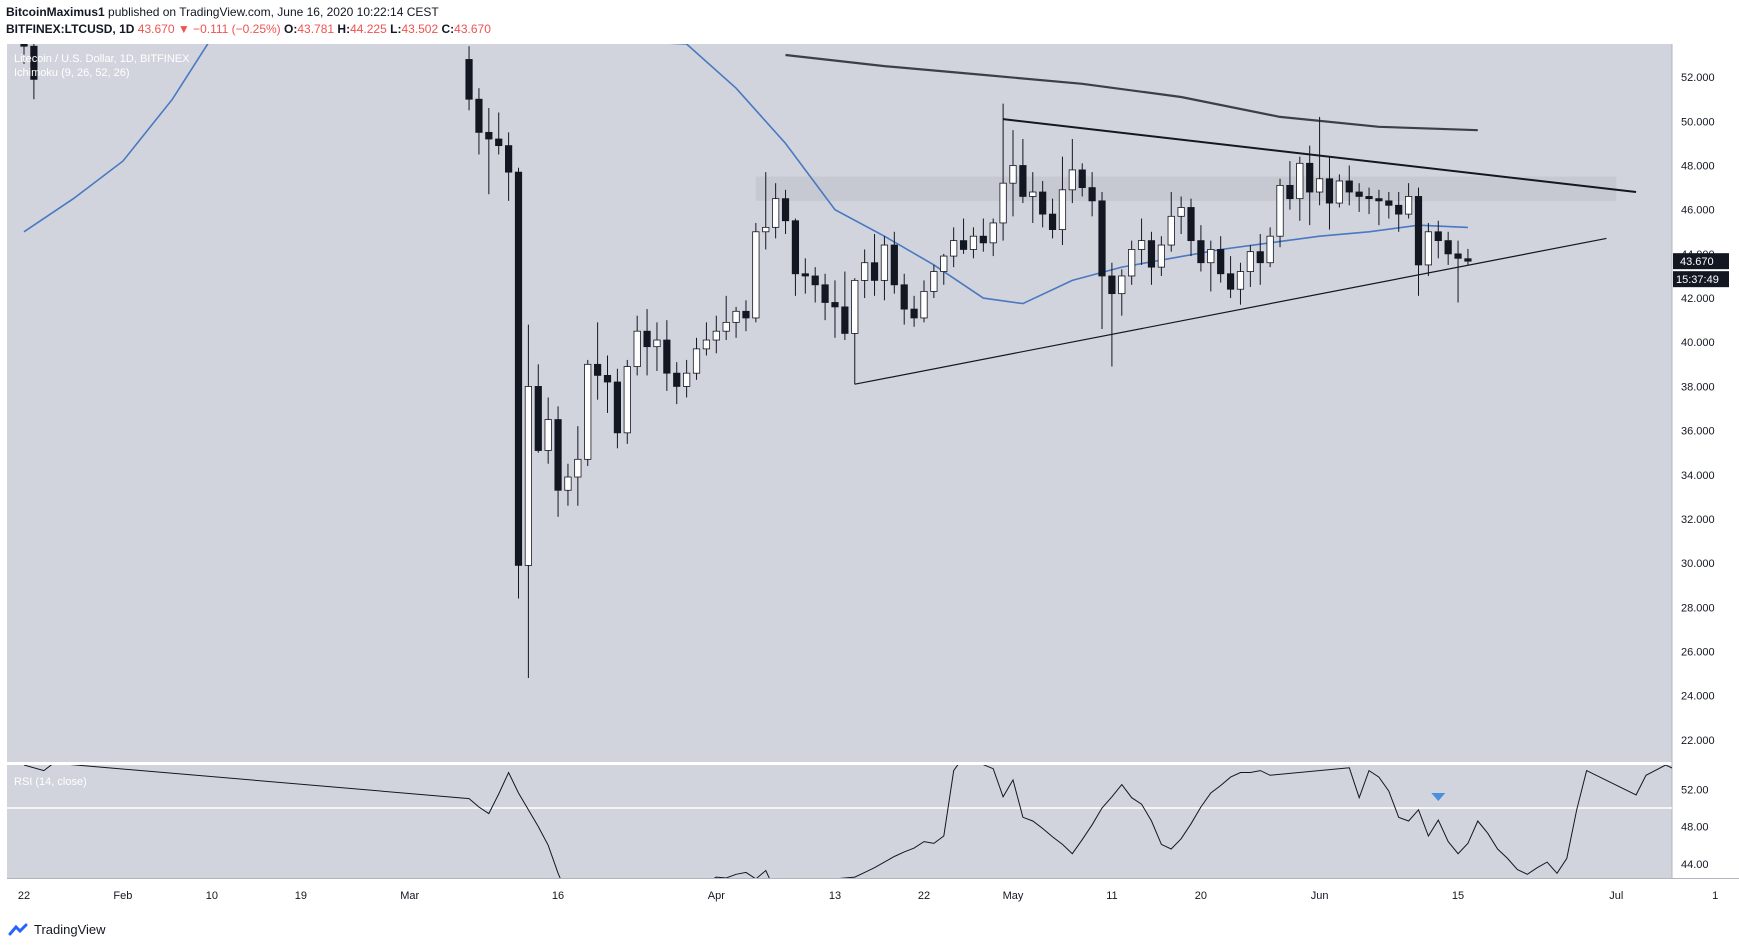 The image size is (1739, 948). Describe the element at coordinates (1698, 697) in the screenshot. I see `price-tick-label: 24.000` at that location.